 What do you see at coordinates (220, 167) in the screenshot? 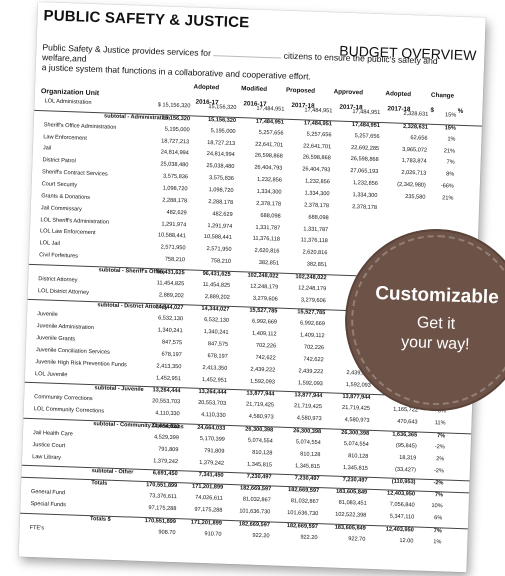
I see `row-value: 25,038,480` at bounding box center [220, 167].